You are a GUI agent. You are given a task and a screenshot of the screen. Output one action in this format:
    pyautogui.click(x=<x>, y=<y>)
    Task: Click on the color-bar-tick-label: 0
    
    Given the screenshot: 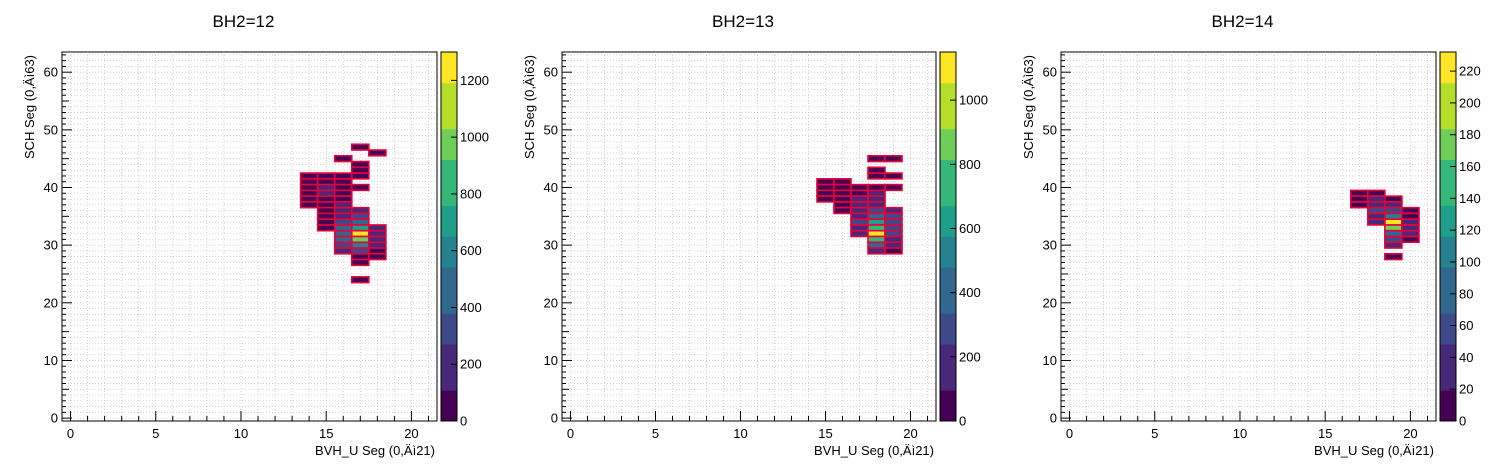 What is the action you would take?
    pyautogui.click(x=463, y=421)
    